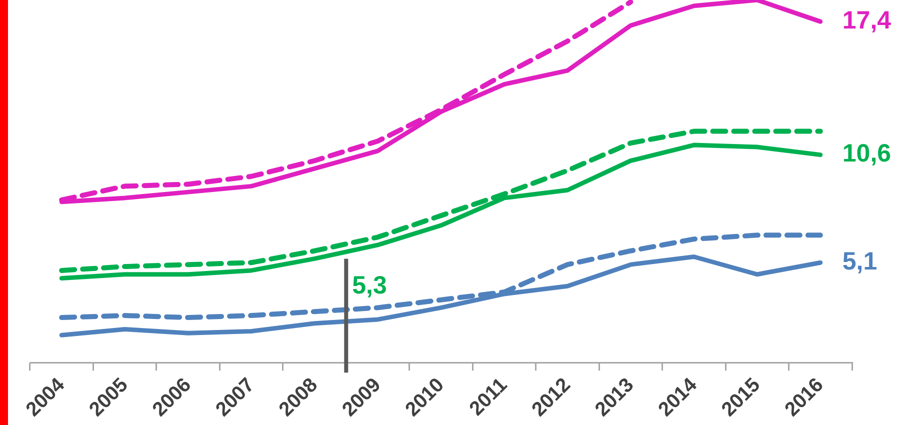  What do you see at coordinates (867, 154) in the screenshot?
I see `data-label: 10,6` at bounding box center [867, 154].